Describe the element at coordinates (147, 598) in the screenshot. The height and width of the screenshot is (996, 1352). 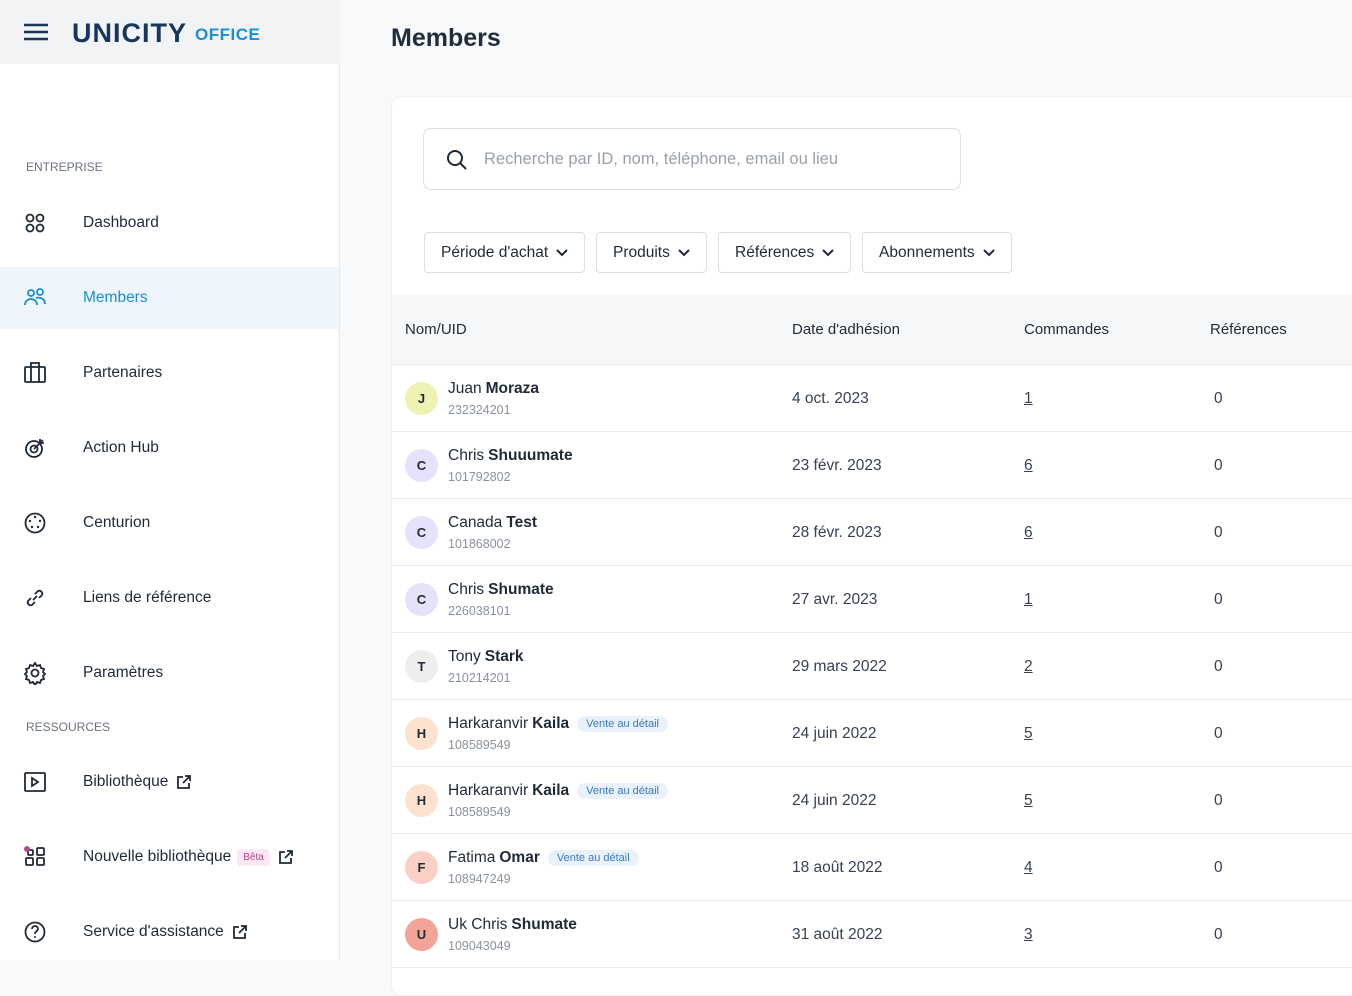
I see `nav-label-wrap: Liens de référence` at that location.